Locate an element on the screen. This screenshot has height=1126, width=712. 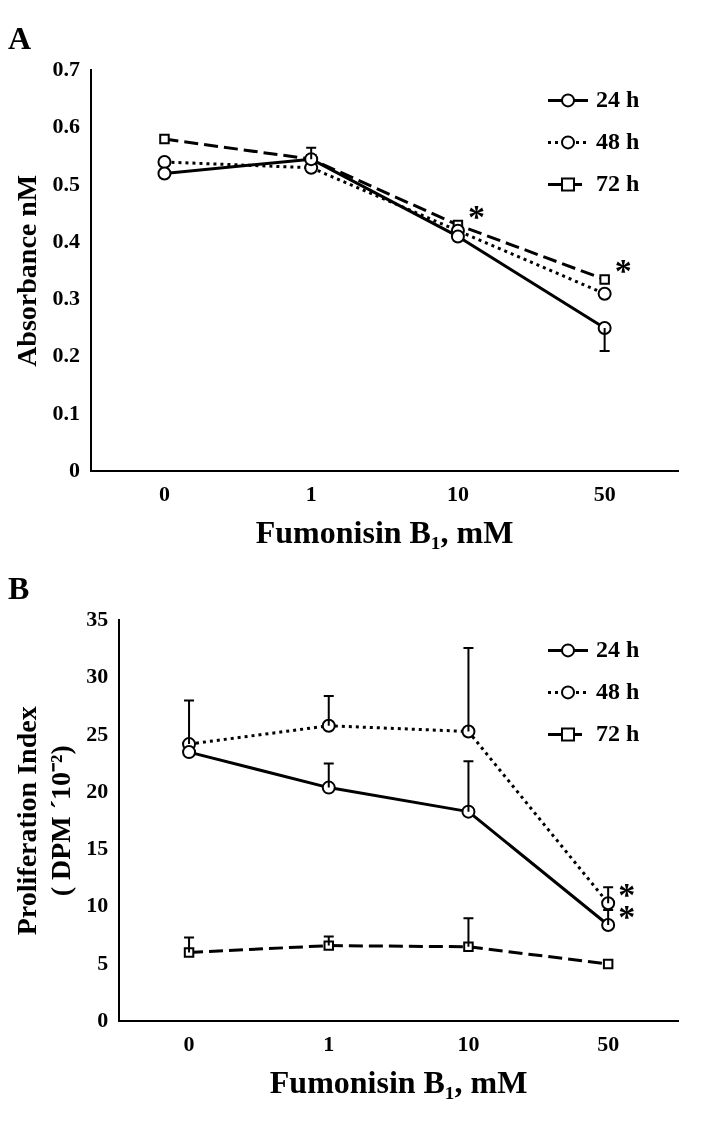
chart-title: B is located at coordinates (19, 588).